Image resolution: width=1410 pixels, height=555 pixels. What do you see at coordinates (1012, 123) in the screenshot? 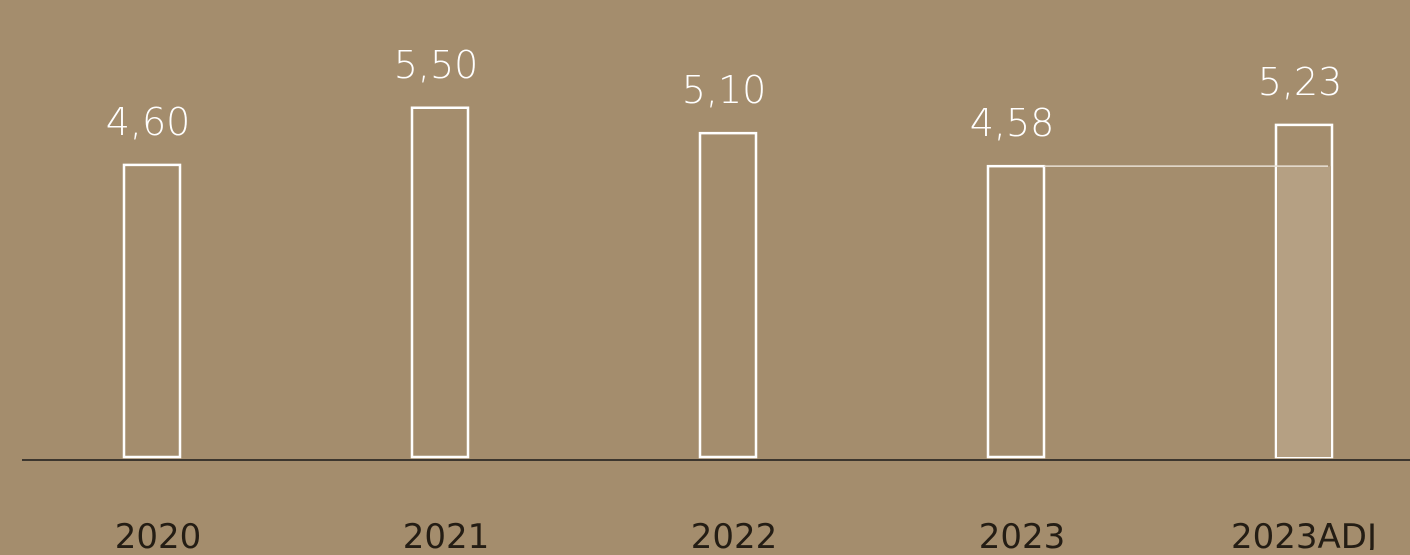
I see `value-label: 4,58` at bounding box center [1012, 123].